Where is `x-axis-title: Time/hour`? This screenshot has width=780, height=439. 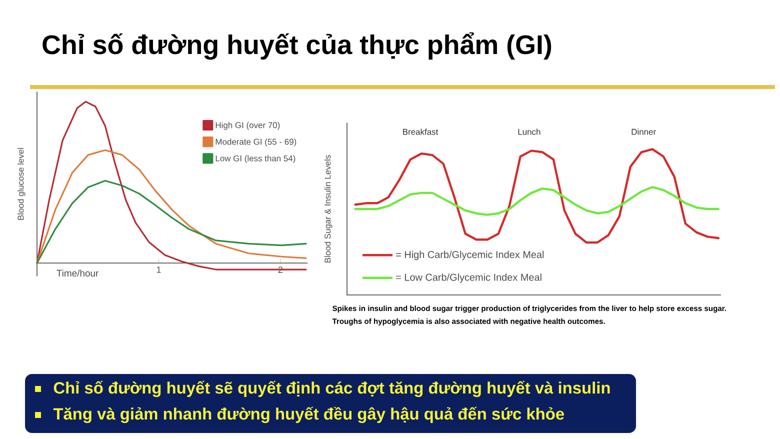
x-axis-title: Time/hour is located at coordinates (77, 273).